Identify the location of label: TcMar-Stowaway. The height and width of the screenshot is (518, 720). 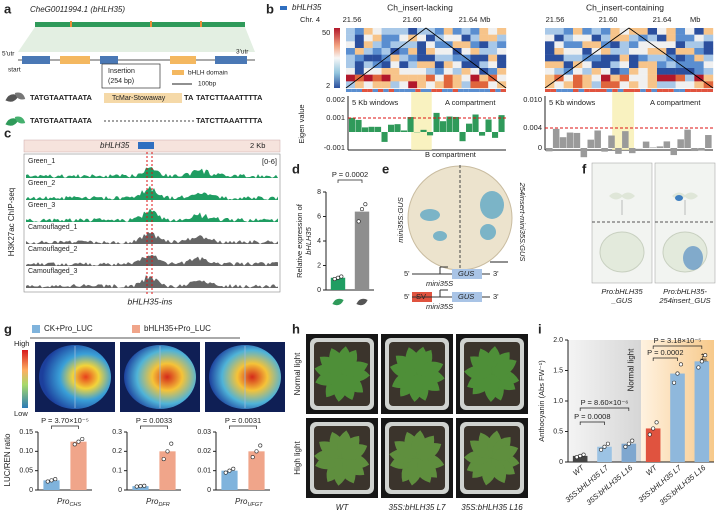
(139, 98).